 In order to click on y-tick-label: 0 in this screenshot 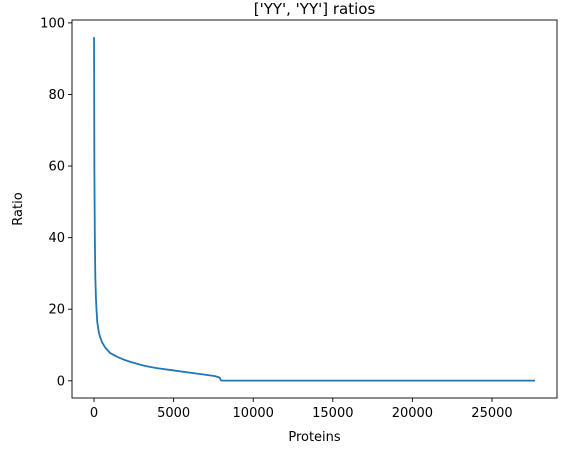, I will do `click(61, 381)`.